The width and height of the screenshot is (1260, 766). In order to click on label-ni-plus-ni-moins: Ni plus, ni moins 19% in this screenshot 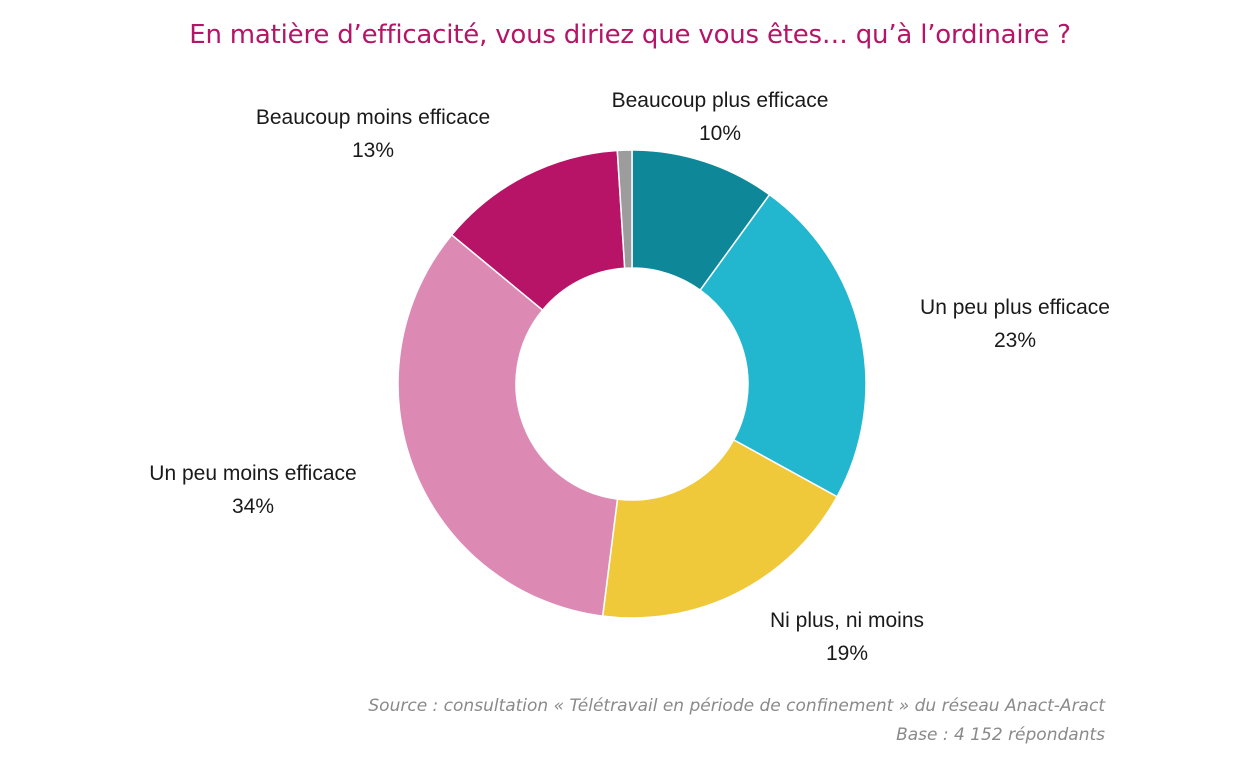, I will do `click(847, 637)`.